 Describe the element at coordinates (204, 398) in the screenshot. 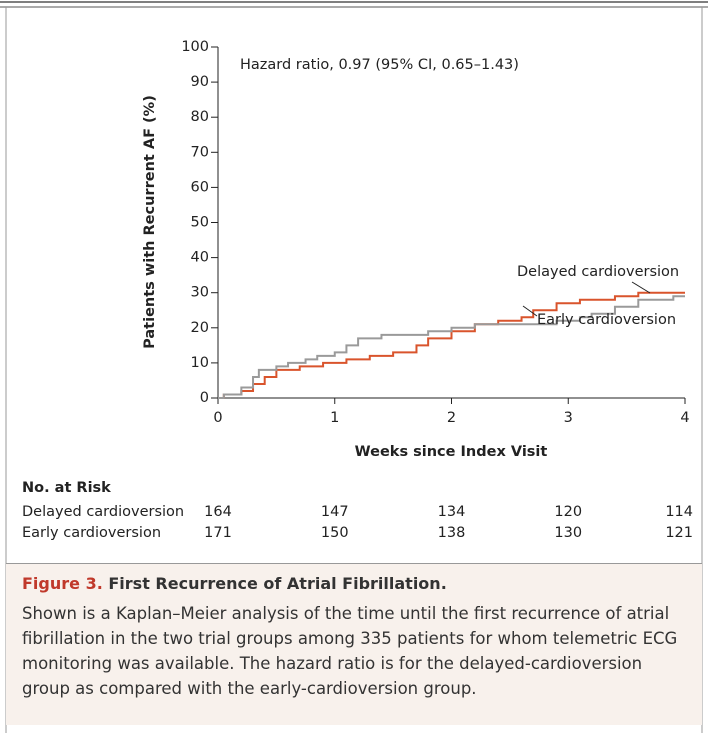

I see `y-tick-label: 0` at that location.